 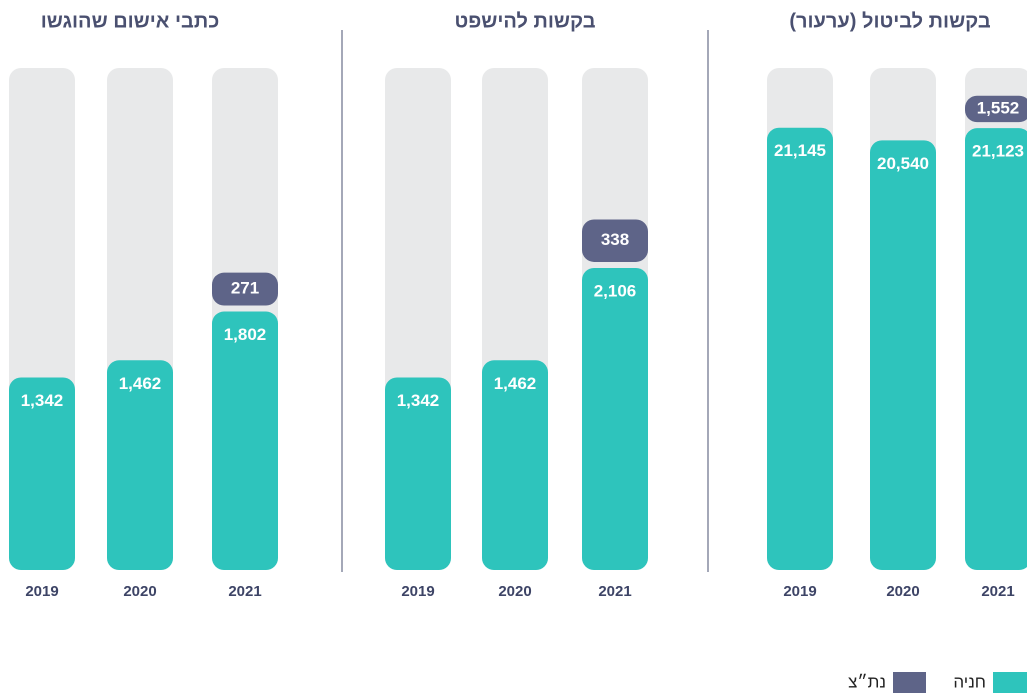 What do you see at coordinates (524, 21) in the screenshot?
I see `chart-title: בקשות להישפט` at bounding box center [524, 21].